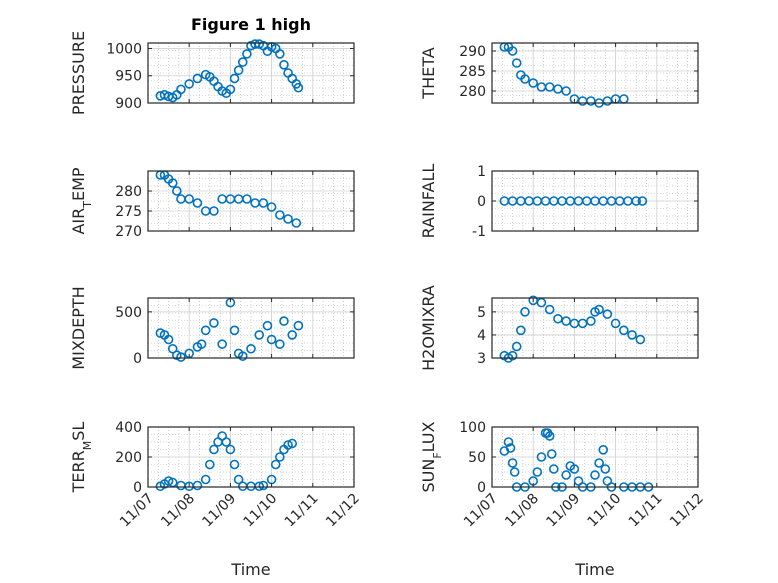 This screenshot has width=778, height=583. What do you see at coordinates (472, 72) in the screenshot?
I see `y-tick-label: 285` at bounding box center [472, 72].